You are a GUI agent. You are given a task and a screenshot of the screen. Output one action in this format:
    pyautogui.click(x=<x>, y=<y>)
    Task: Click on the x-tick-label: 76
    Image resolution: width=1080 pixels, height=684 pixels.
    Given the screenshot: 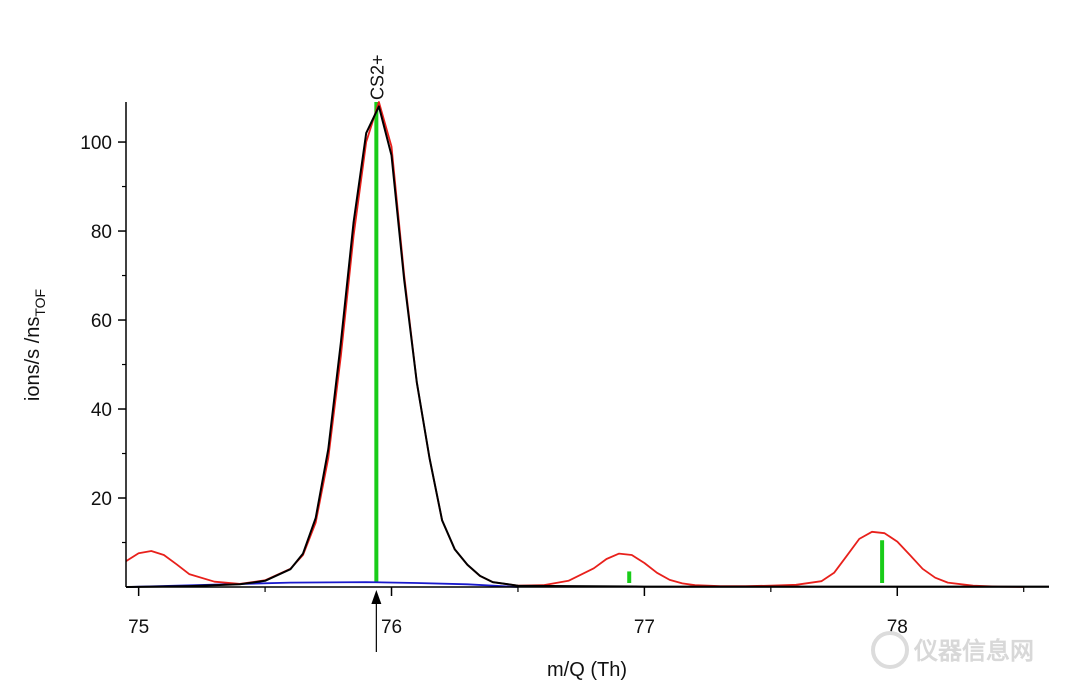 What is the action you would take?
    pyautogui.click(x=391, y=627)
    